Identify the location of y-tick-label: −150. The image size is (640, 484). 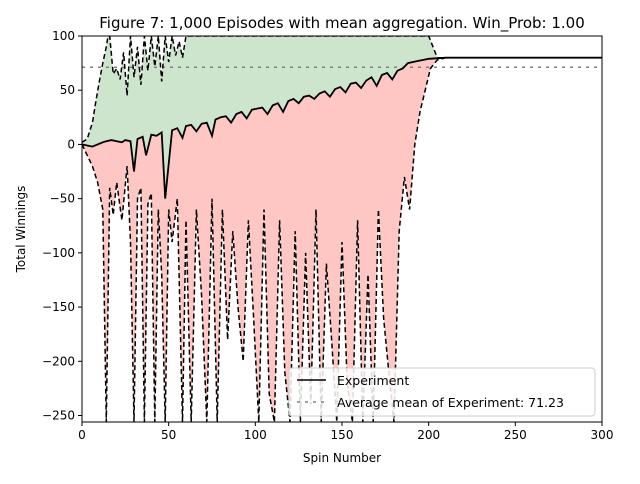
(58, 307).